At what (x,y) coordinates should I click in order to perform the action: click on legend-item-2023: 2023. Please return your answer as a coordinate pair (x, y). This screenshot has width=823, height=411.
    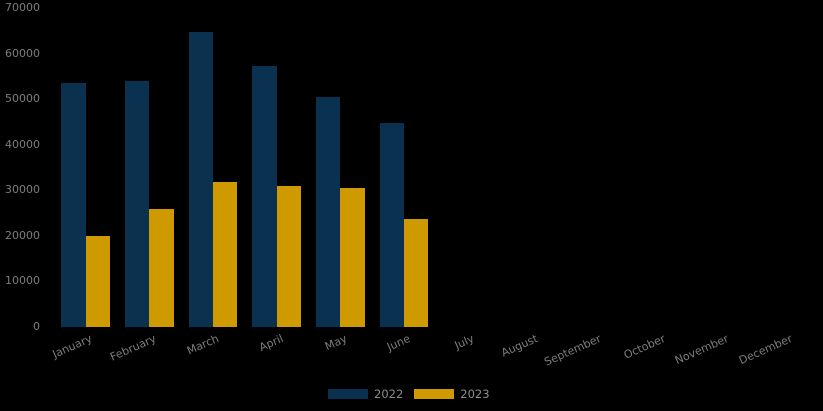
    Looking at the image, I should click on (452, 394).